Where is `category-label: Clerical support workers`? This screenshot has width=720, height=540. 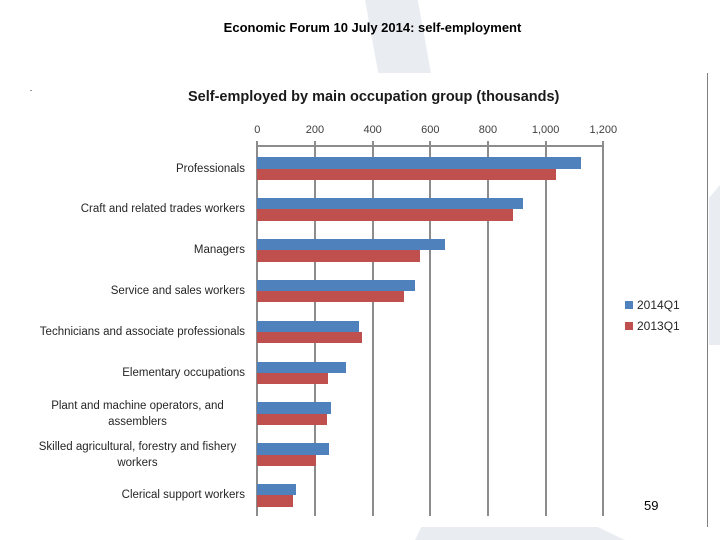
category-label: Clerical support workers is located at coordinates (183, 495).